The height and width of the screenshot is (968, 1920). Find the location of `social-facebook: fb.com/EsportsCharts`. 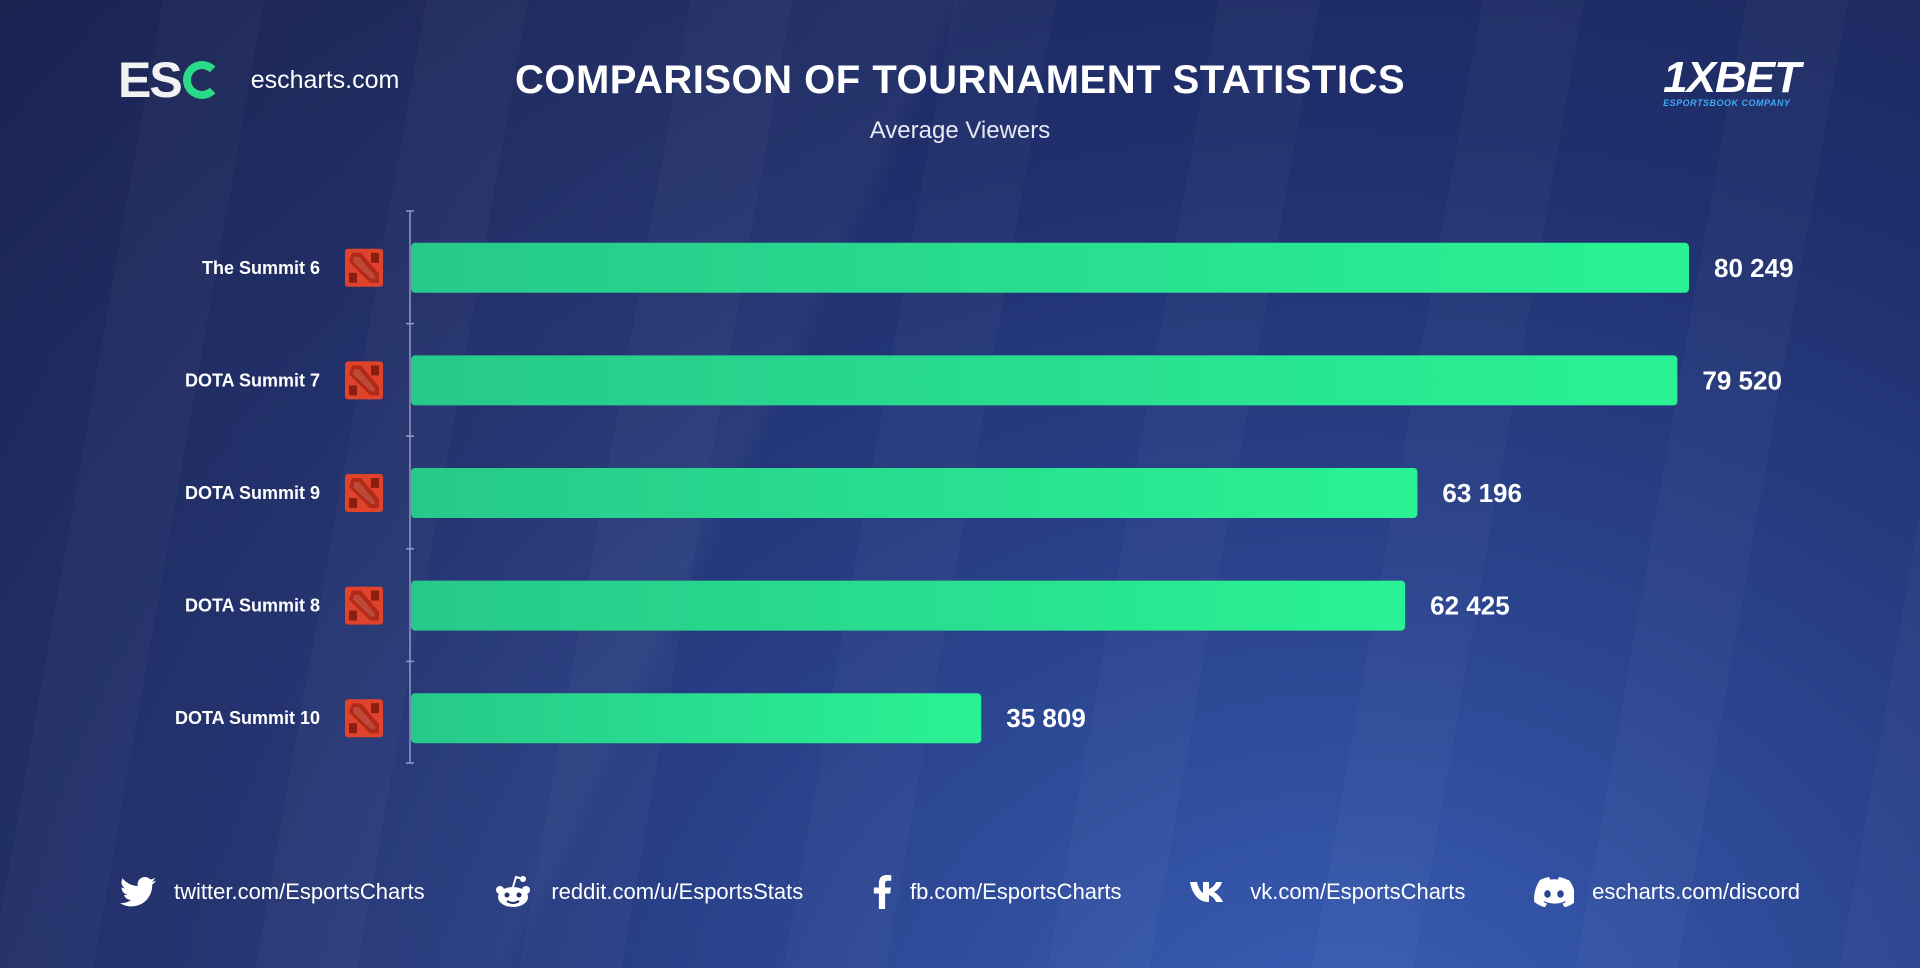

social-facebook: fb.com/EsportsCharts is located at coordinates (997, 892).